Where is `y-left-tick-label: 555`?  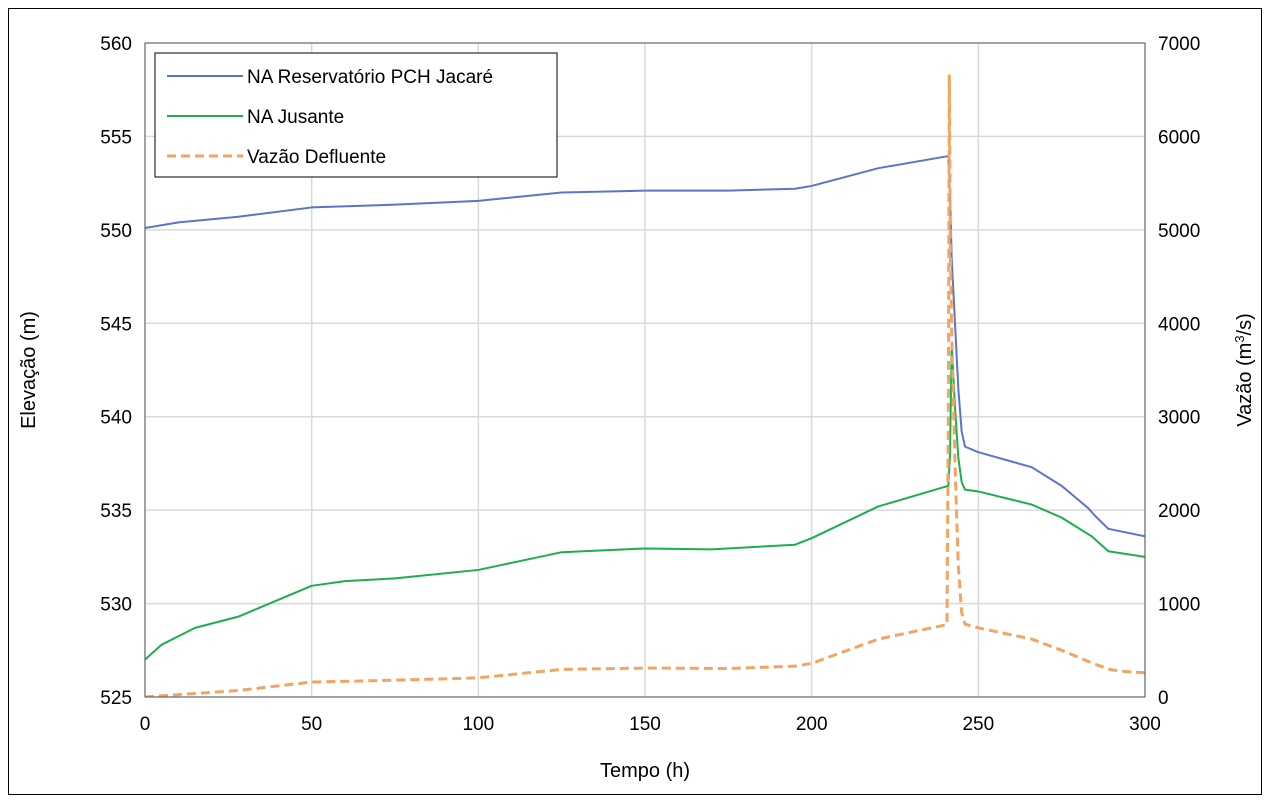
y-left-tick-label: 555 is located at coordinates (116, 137).